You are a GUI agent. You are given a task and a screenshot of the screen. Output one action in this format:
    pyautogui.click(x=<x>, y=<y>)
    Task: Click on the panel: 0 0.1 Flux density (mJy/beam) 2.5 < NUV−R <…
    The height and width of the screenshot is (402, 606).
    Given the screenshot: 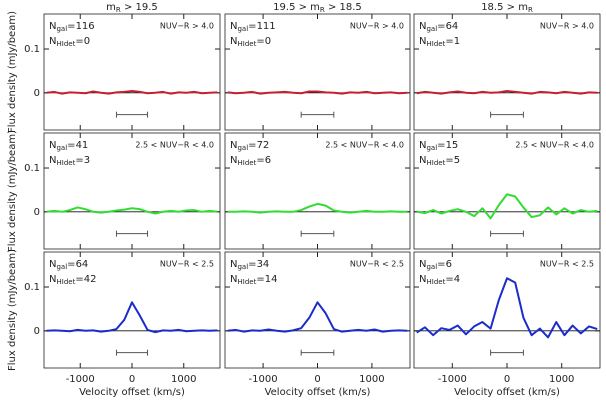 What is the action you would take?
    pyautogui.click(x=114, y=191)
    